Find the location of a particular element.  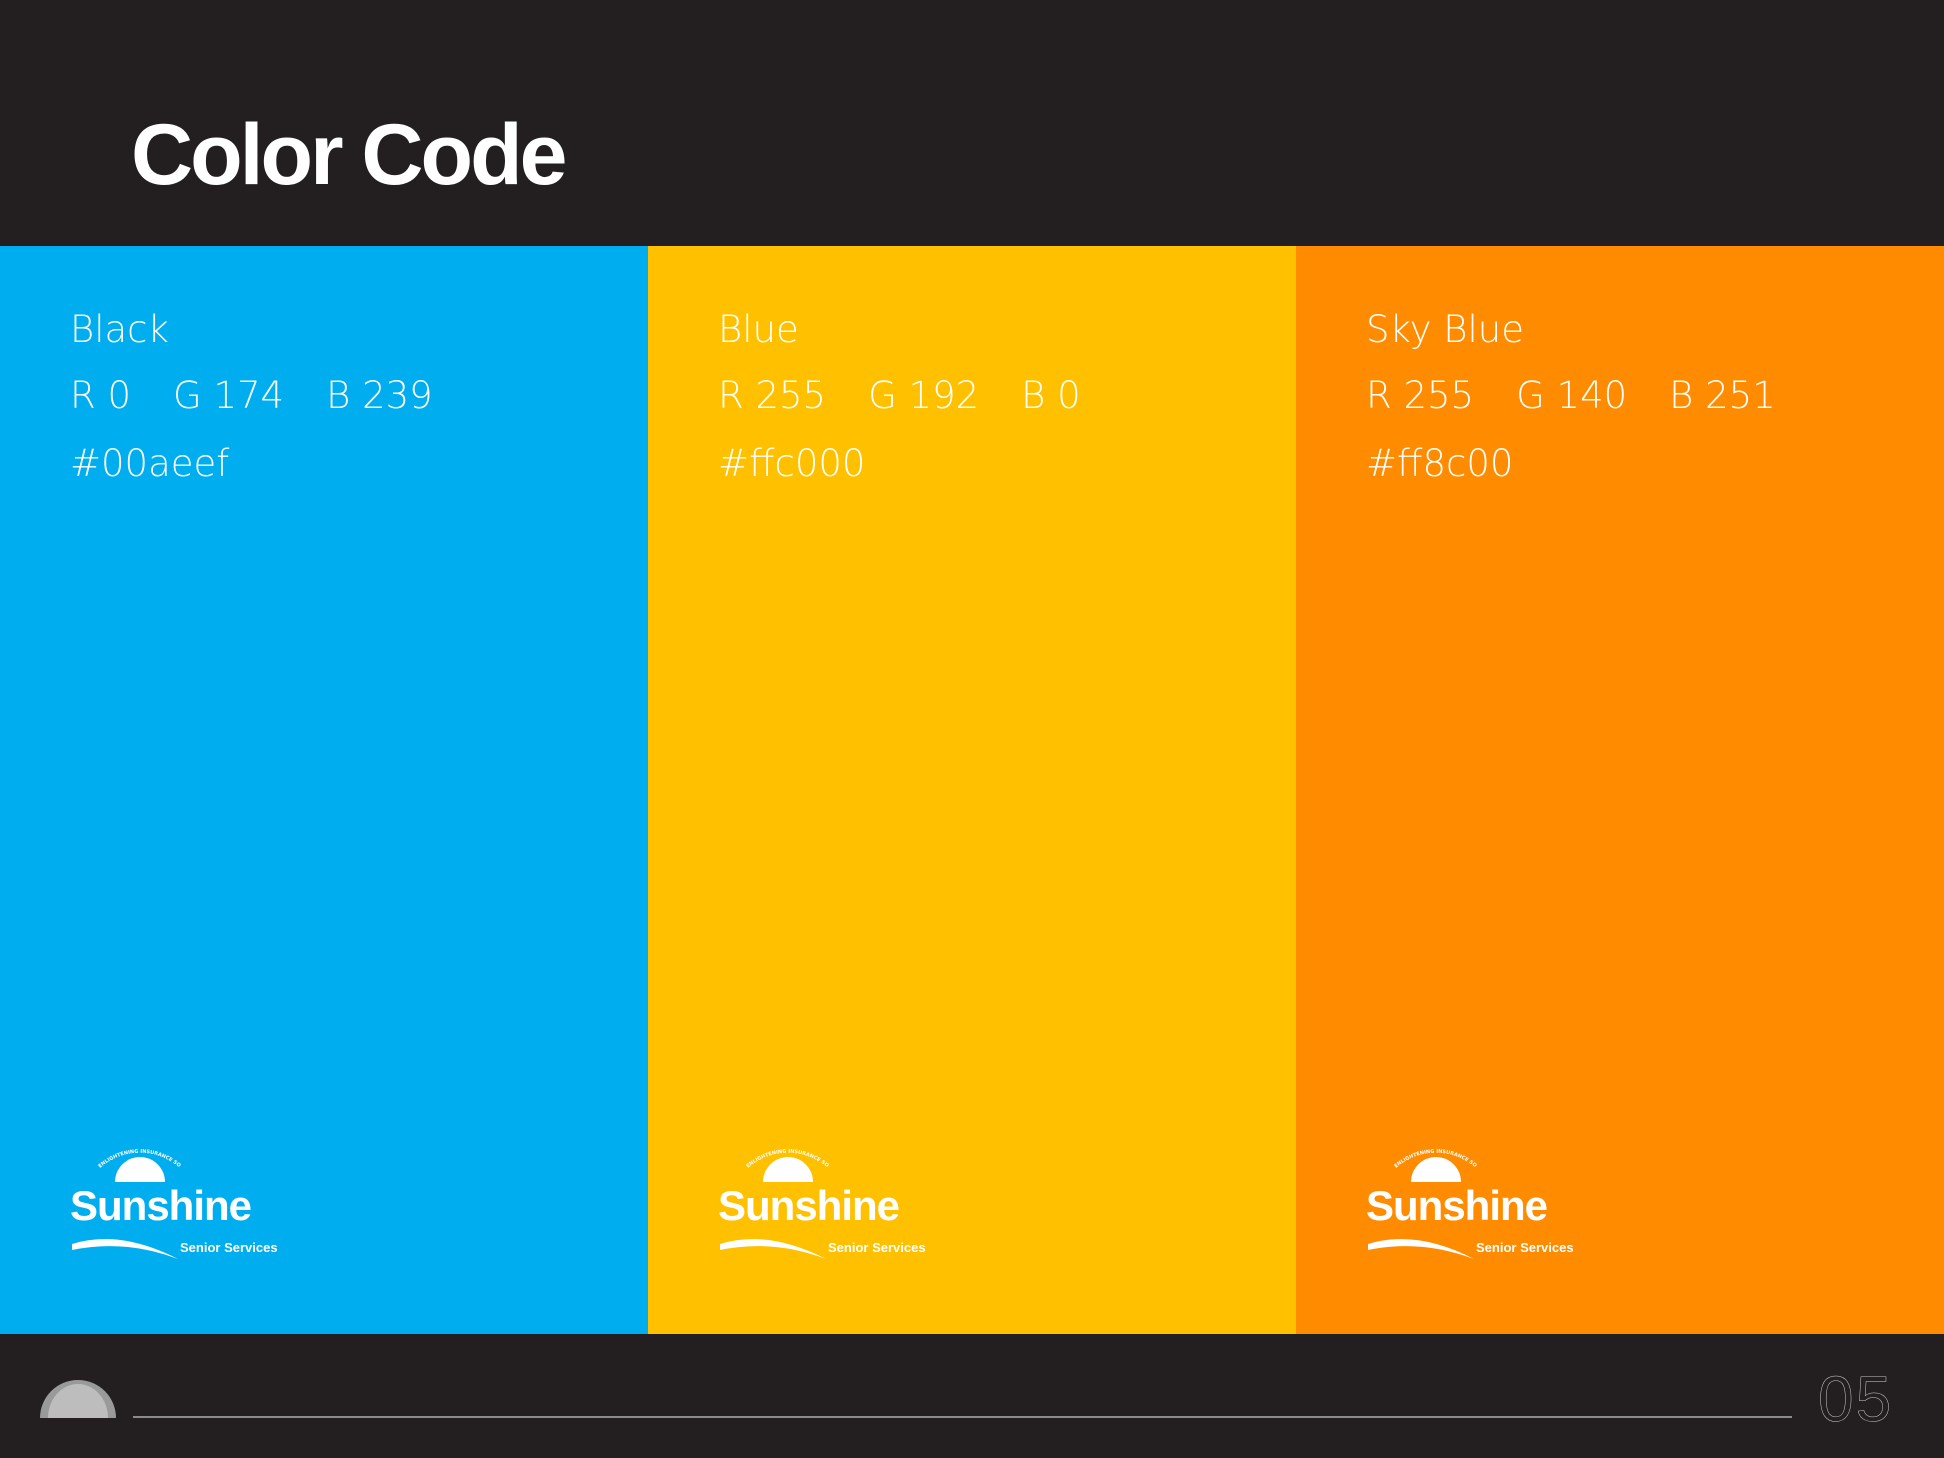

swatch-rgb: R 255 G 140 B 251 is located at coordinates (1571, 395).